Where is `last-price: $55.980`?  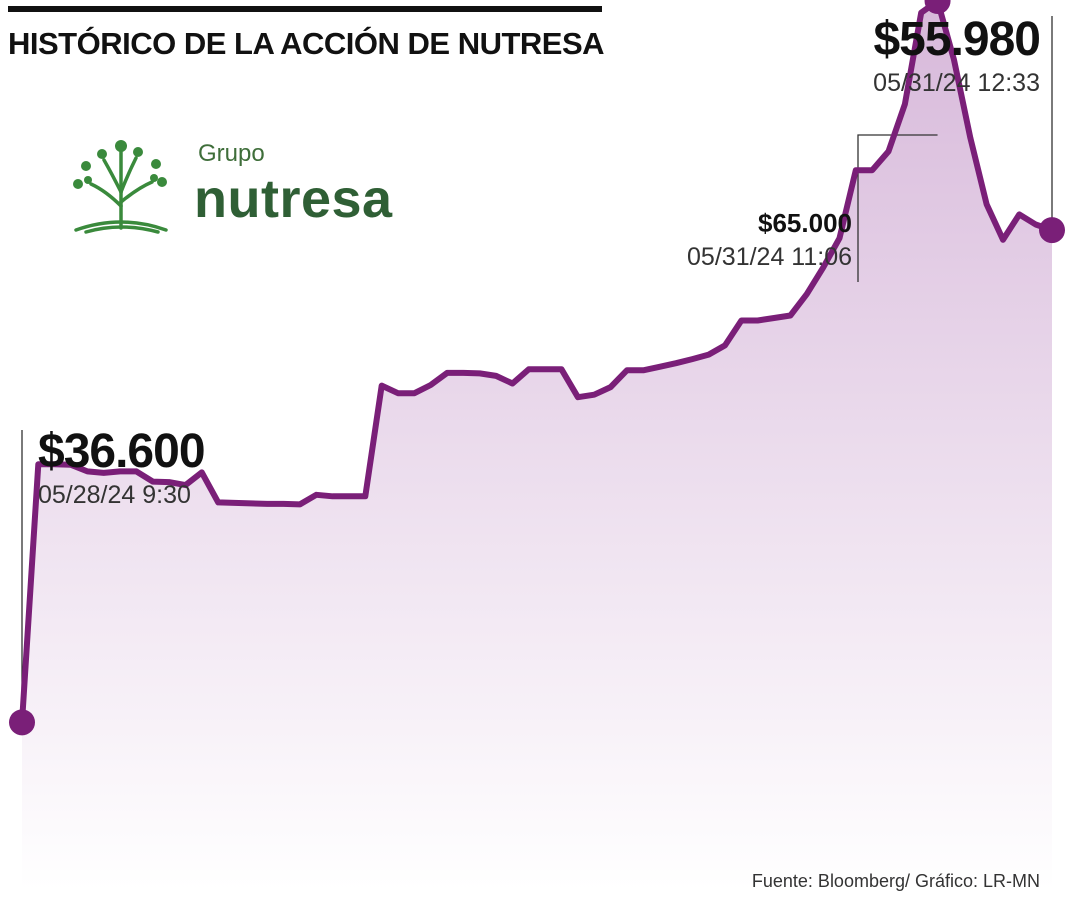
last-price: $55.980 is located at coordinates (957, 39).